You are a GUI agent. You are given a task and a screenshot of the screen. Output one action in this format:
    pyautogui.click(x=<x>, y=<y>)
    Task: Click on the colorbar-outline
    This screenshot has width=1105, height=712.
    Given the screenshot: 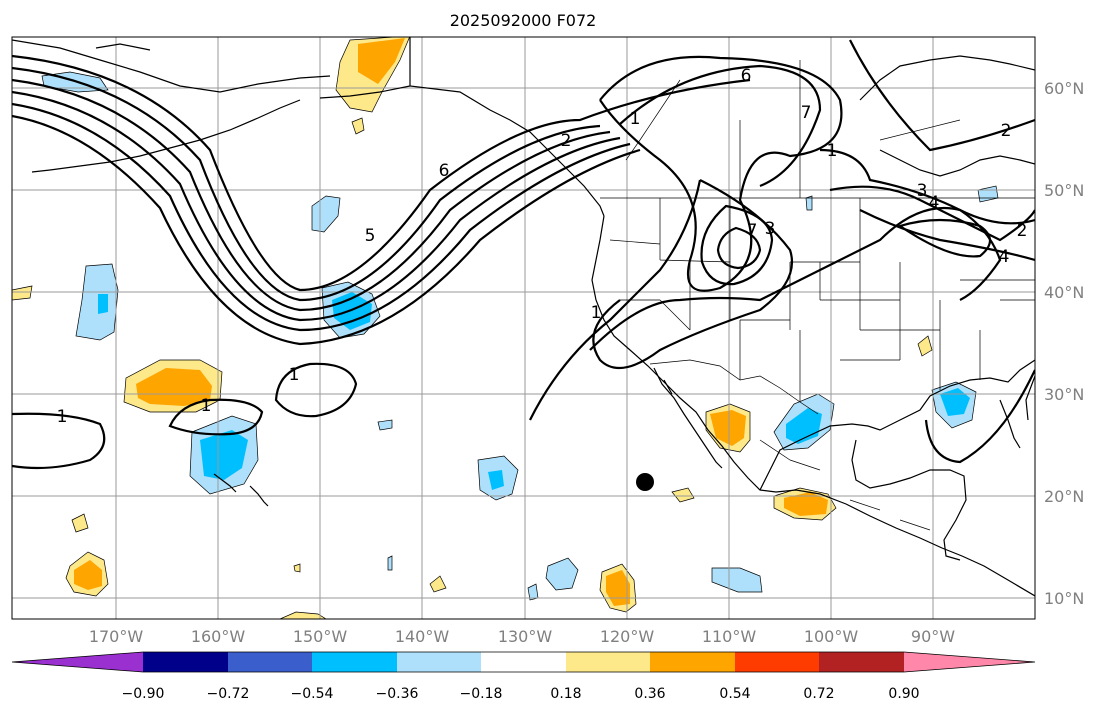 What is the action you would take?
    pyautogui.click(x=523, y=662)
    